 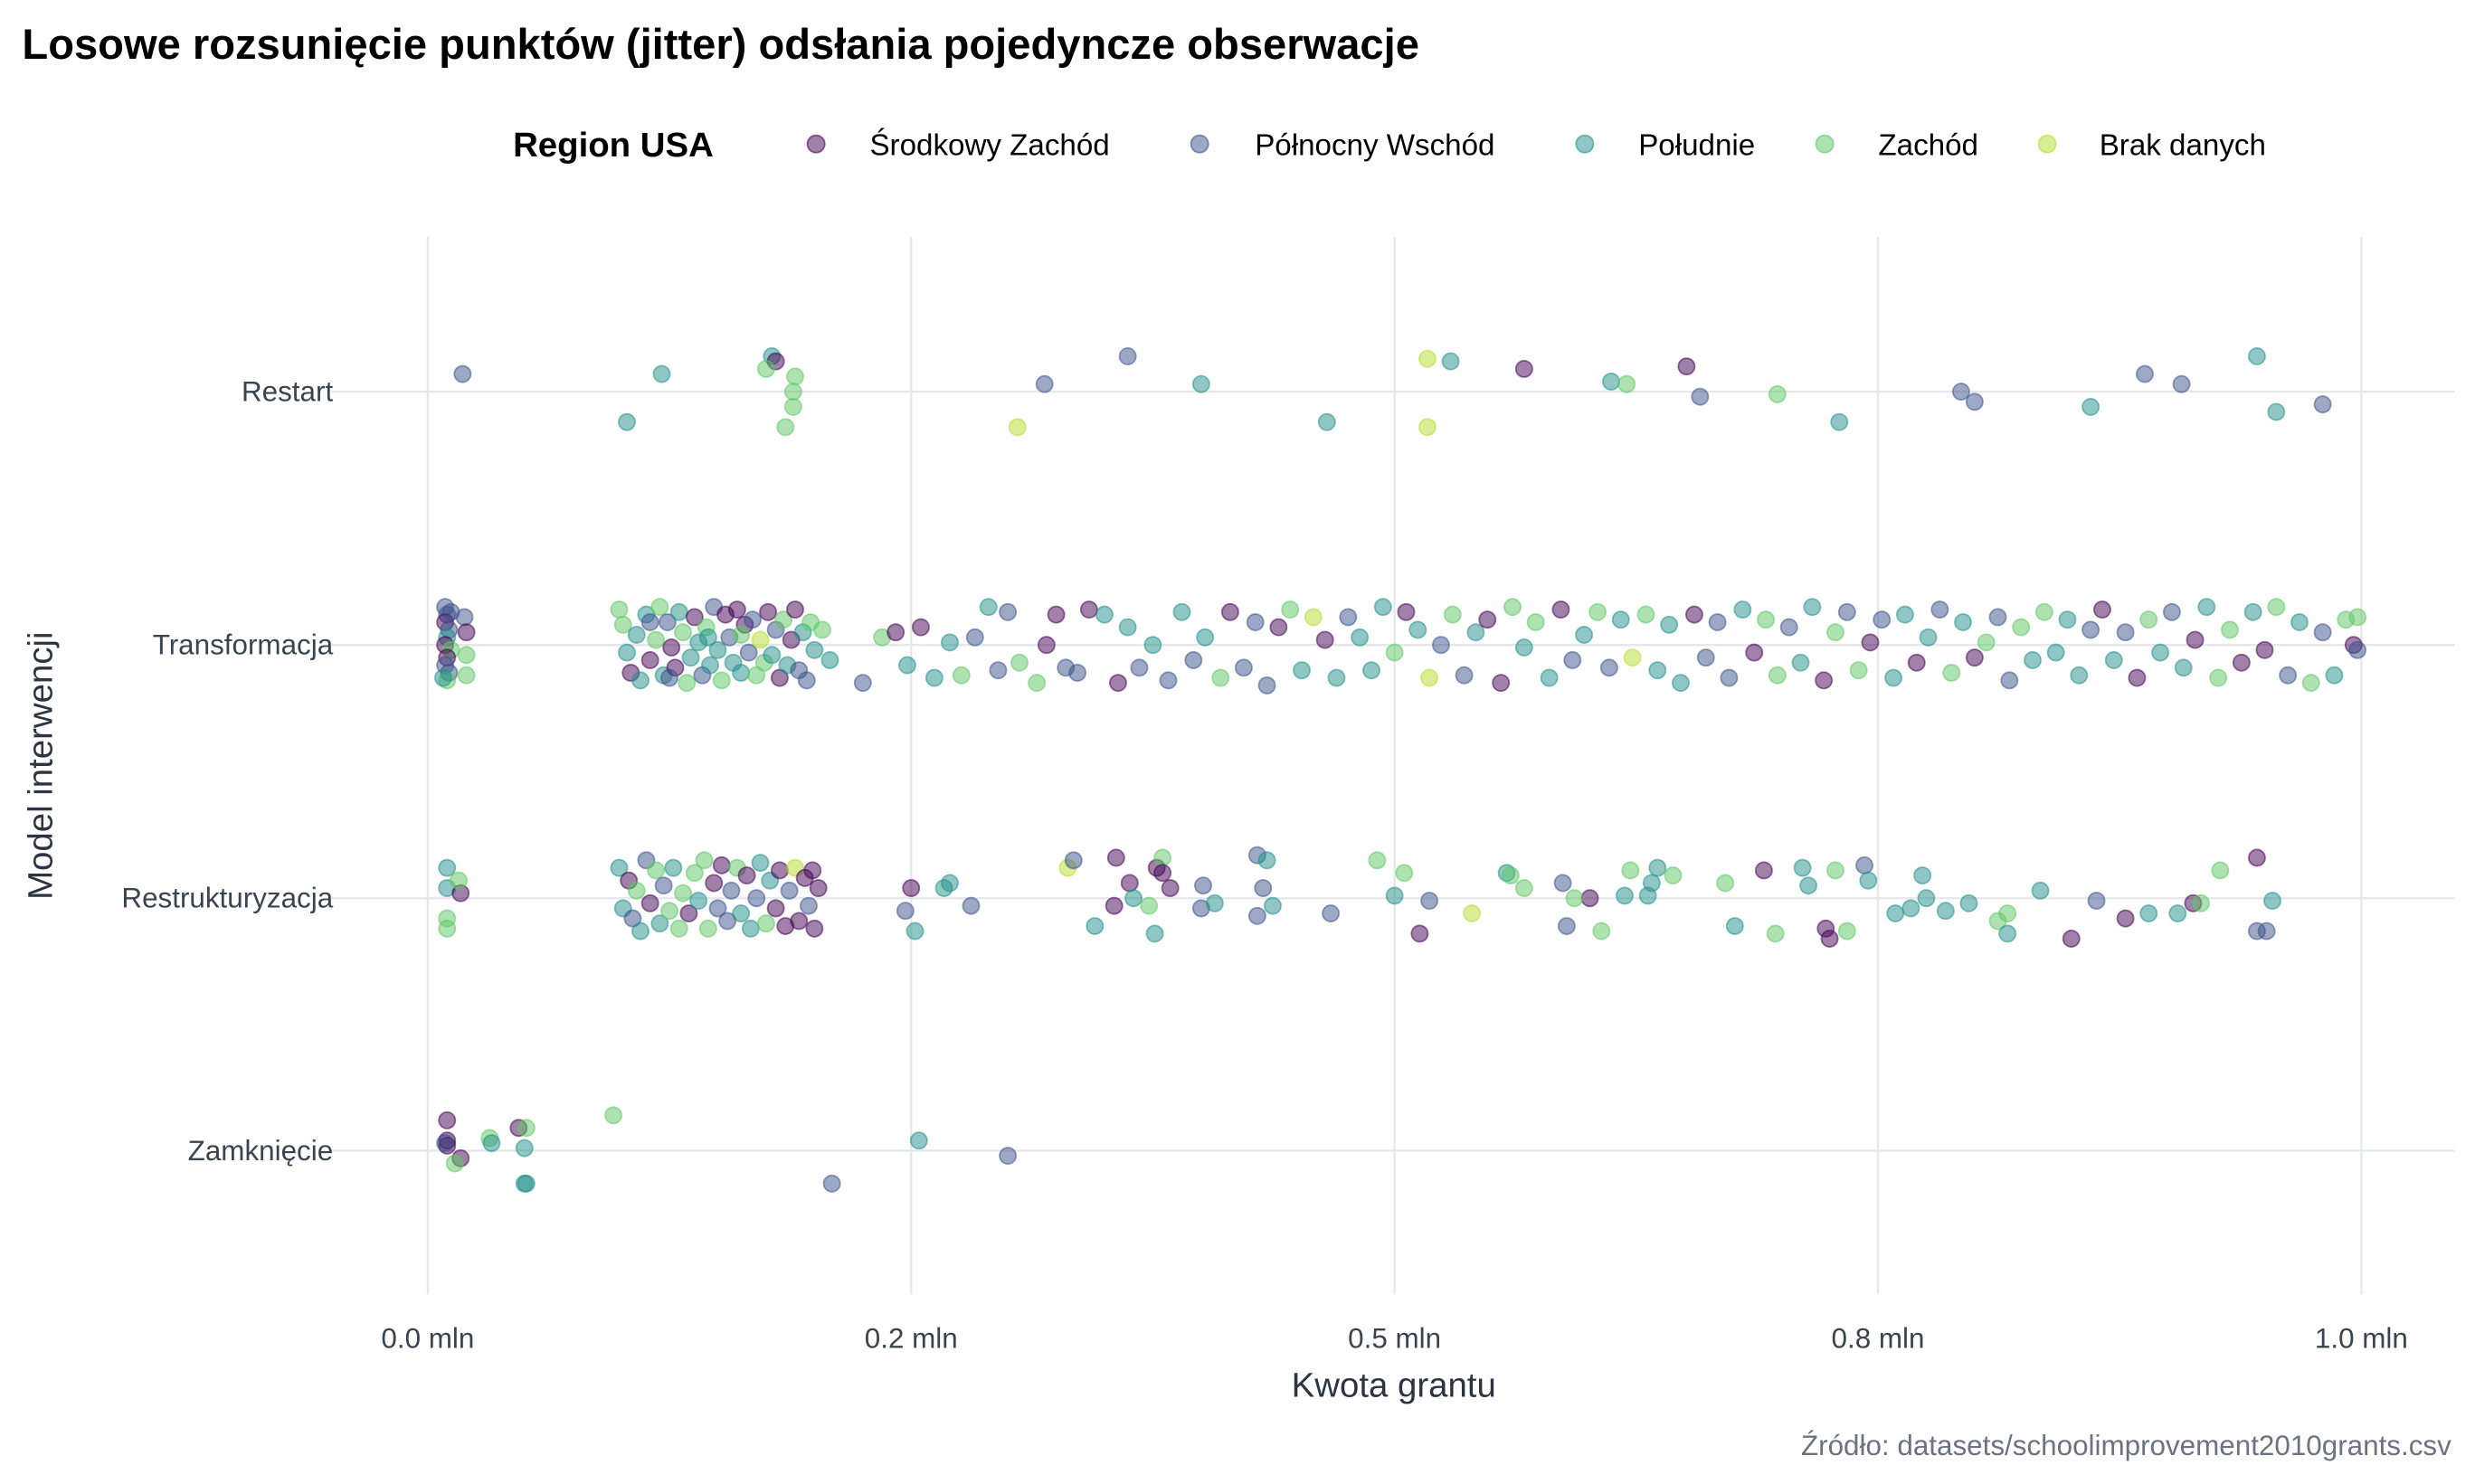 I want to click on y-tick-label: Zamknięcie, so click(x=261, y=1151).